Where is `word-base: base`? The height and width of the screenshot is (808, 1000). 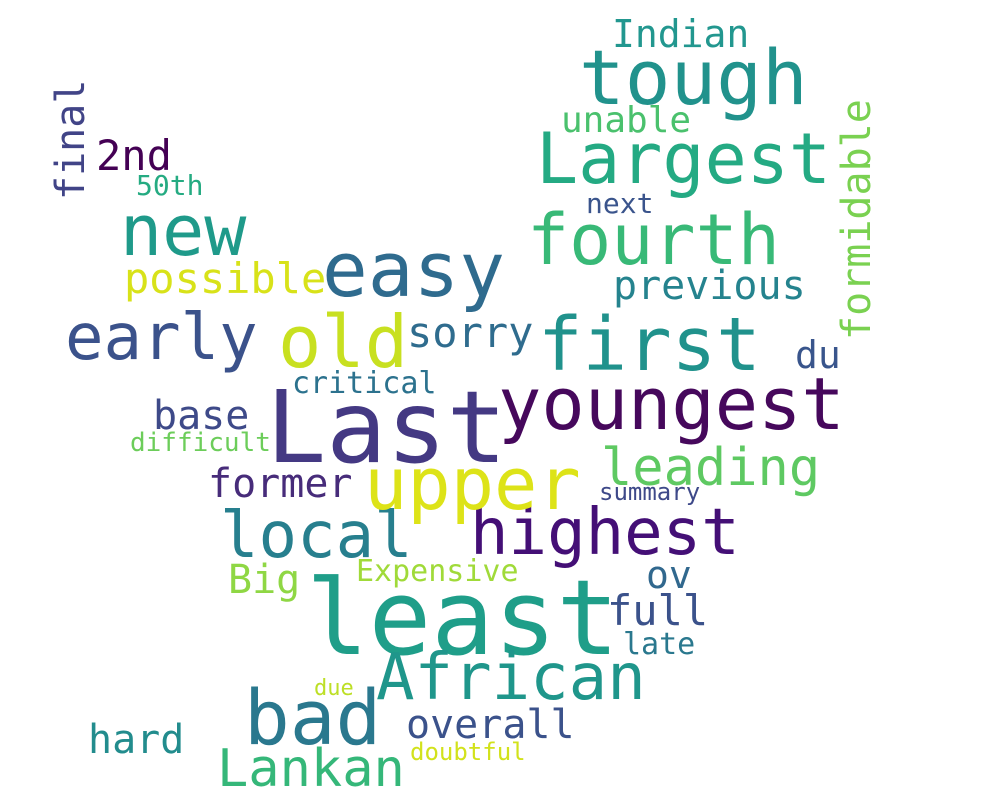
word-base: base is located at coordinates (201, 416).